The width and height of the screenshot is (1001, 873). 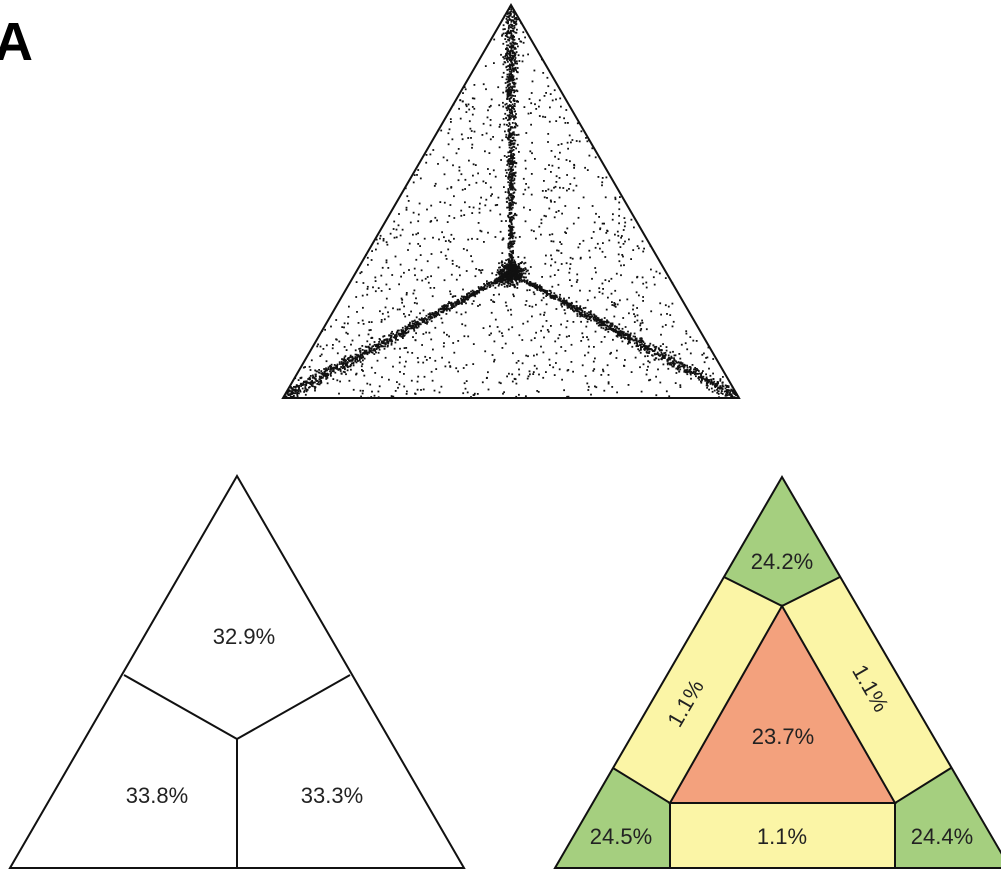 I want to click on voronoi-divider-right, so click(x=293, y=707).